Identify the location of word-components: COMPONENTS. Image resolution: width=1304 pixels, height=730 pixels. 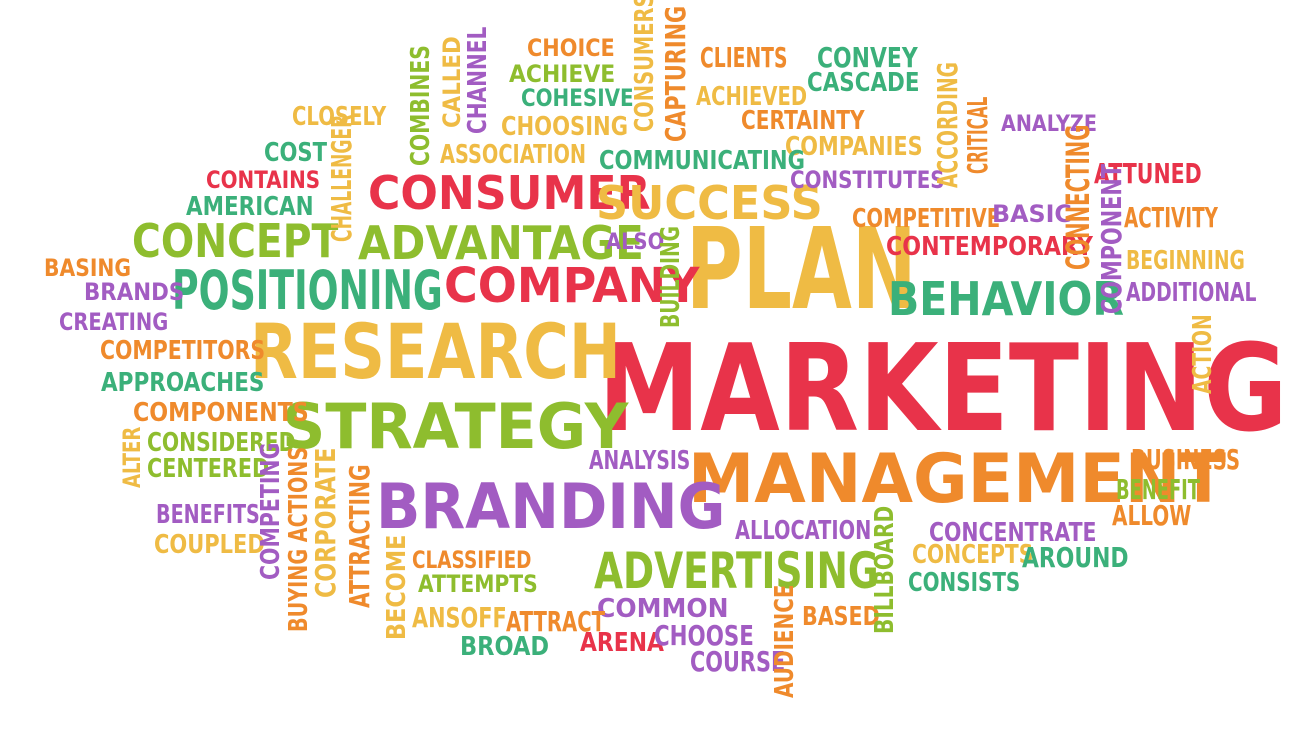
(221, 413).